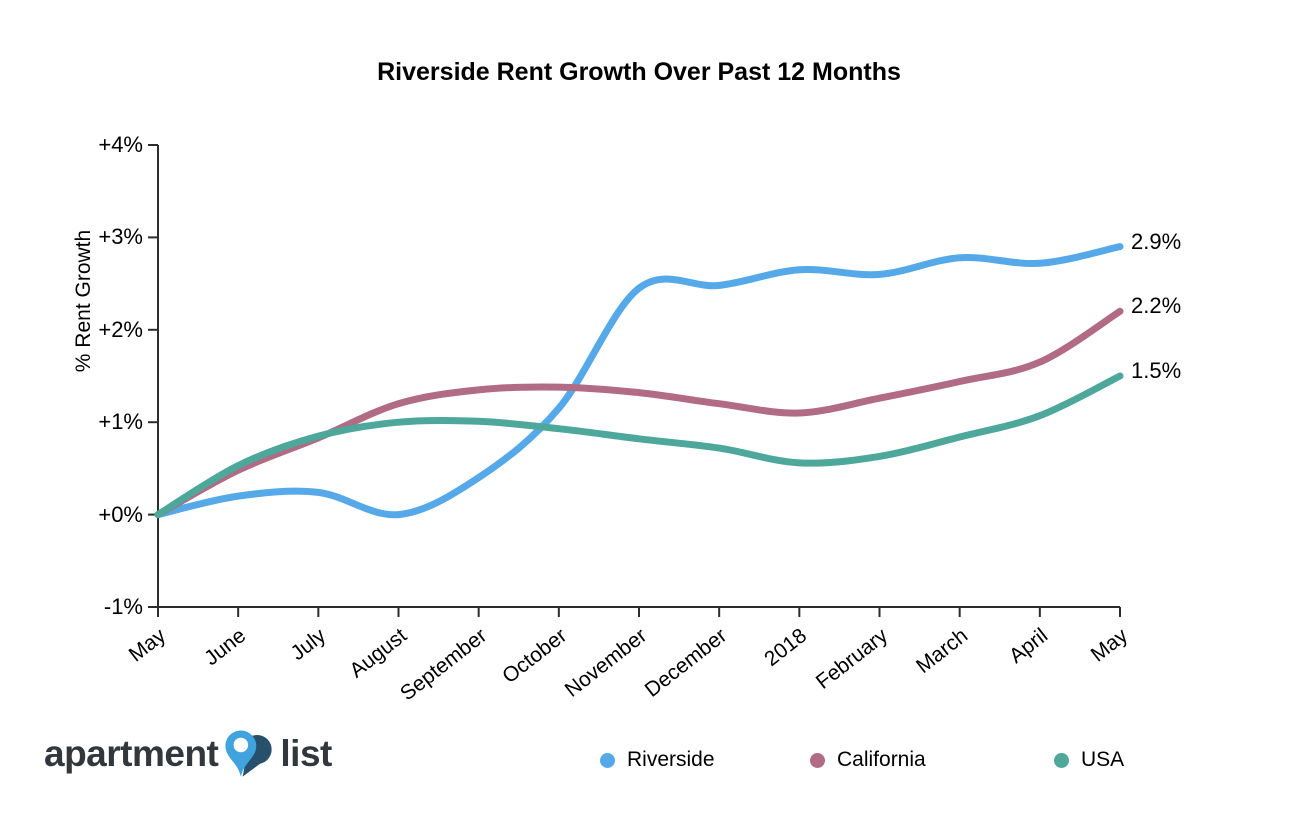 The image size is (1302, 818). What do you see at coordinates (1103, 759) in the screenshot?
I see `legend-label-usa: USA` at bounding box center [1103, 759].